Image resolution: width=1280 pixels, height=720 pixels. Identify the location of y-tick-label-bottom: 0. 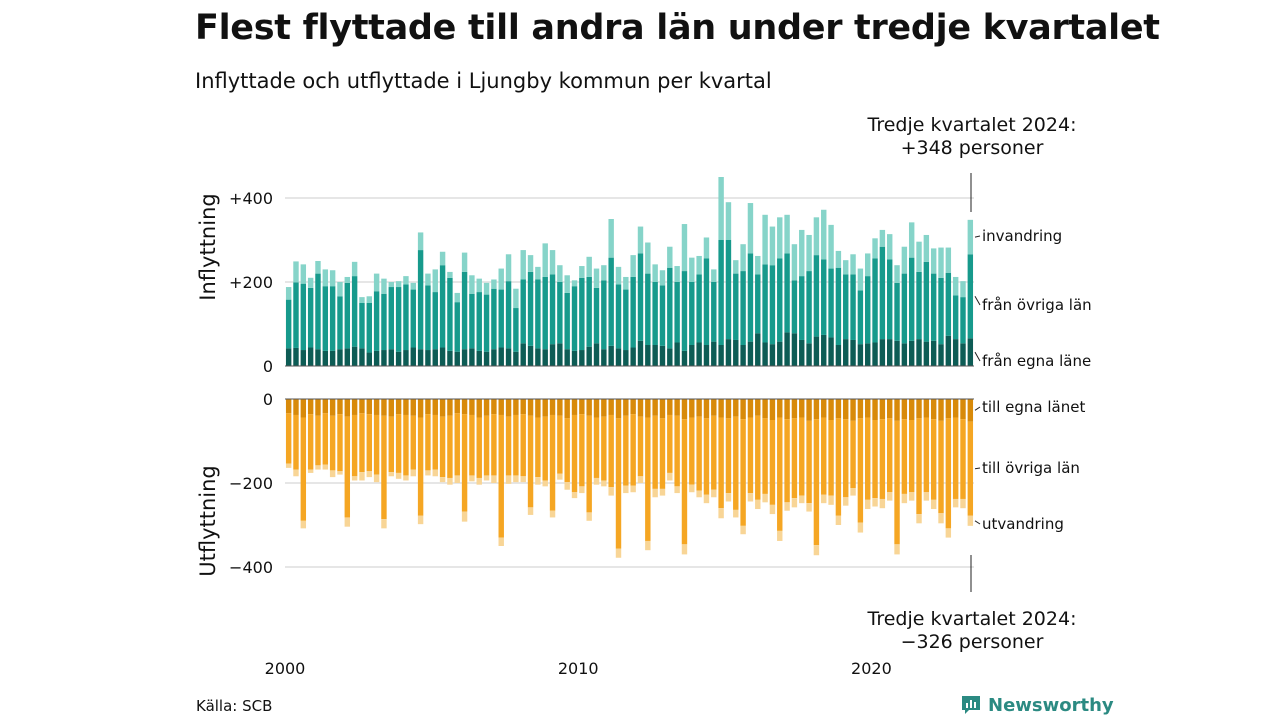
(268, 399).